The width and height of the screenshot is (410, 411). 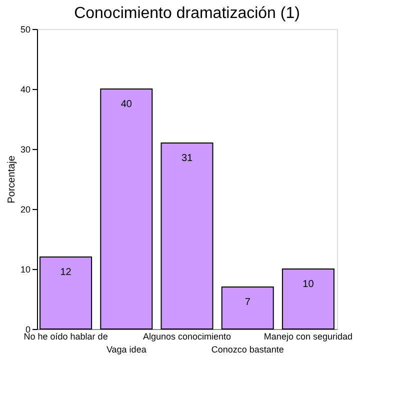 I want to click on data-label: 40, so click(x=126, y=104).